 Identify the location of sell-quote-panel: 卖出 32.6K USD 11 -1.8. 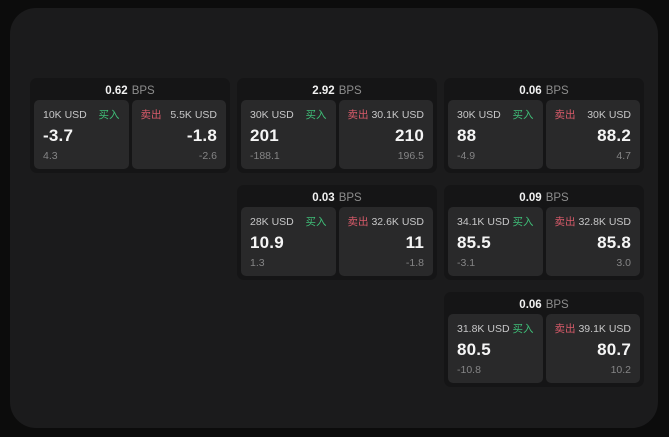
(385, 241).